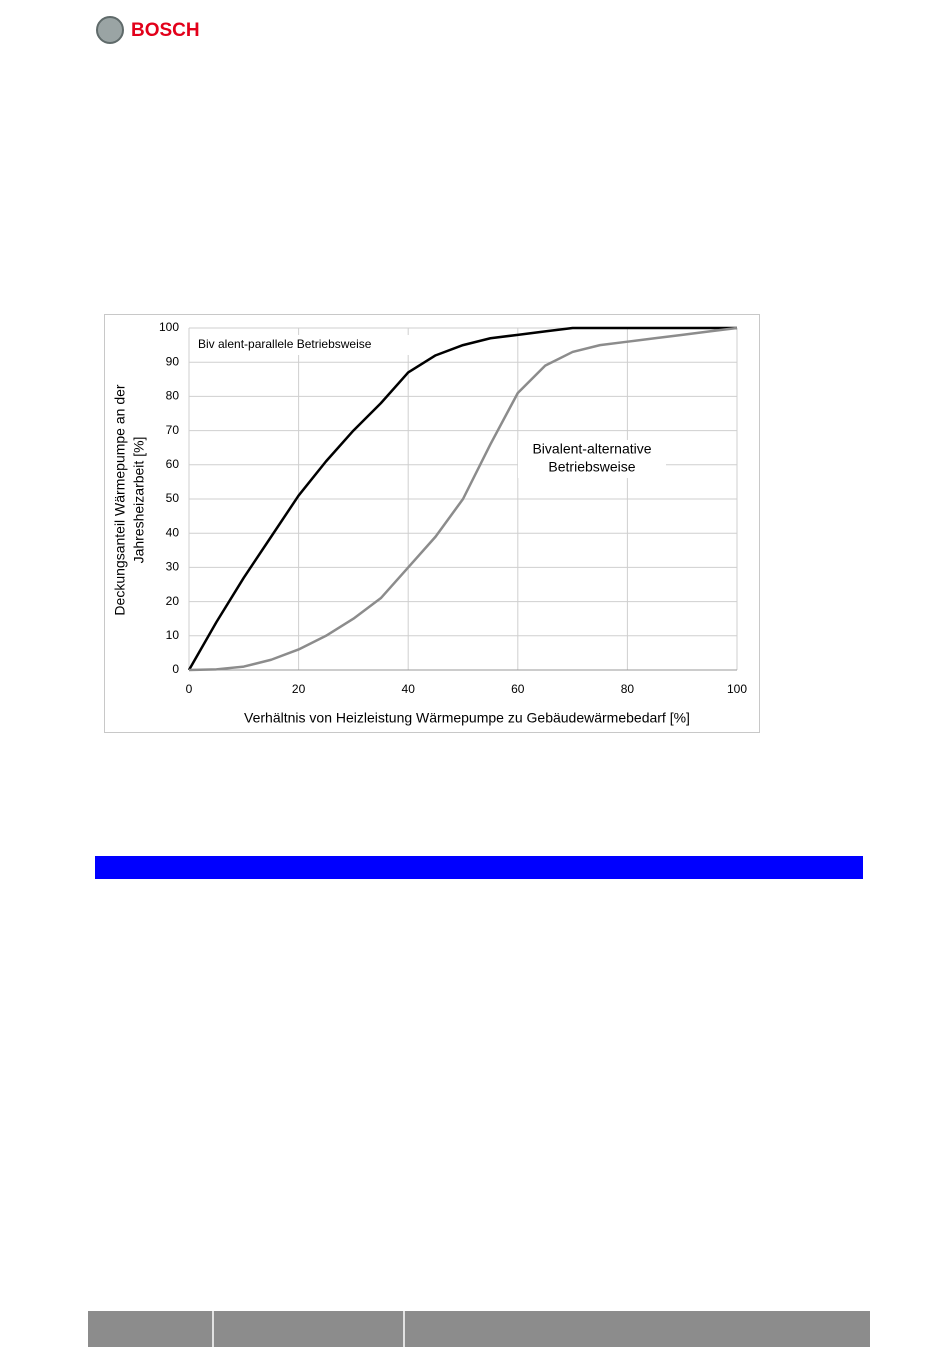 The image size is (950, 1359). Describe the element at coordinates (299, 689) in the screenshot. I see `x-tick-label: 20` at that location.